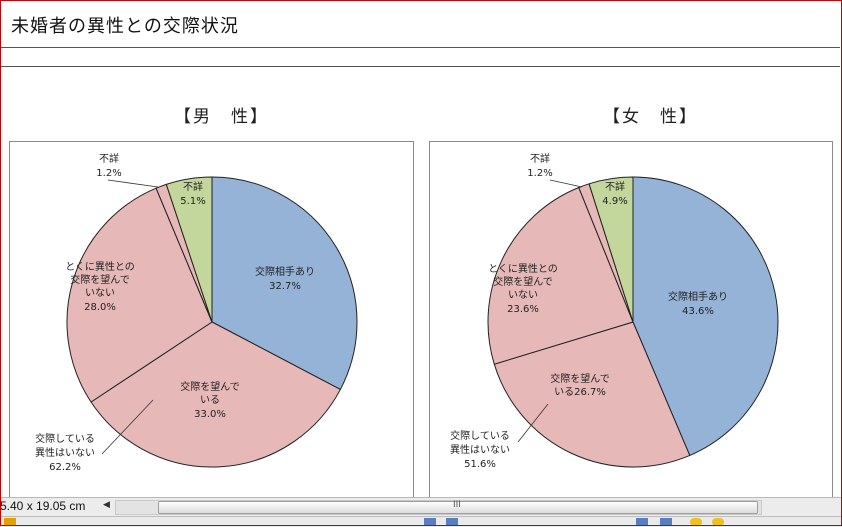  Describe the element at coordinates (127, 427) in the screenshot. I see `male-annotation-leader` at that location.